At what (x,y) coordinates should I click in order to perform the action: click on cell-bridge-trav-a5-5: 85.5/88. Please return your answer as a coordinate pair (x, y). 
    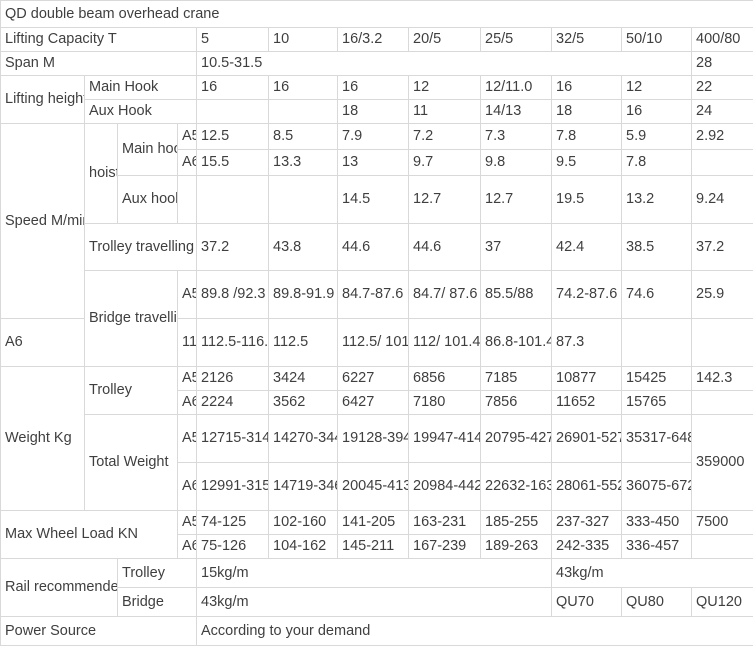
    Looking at the image, I should click on (516, 294).